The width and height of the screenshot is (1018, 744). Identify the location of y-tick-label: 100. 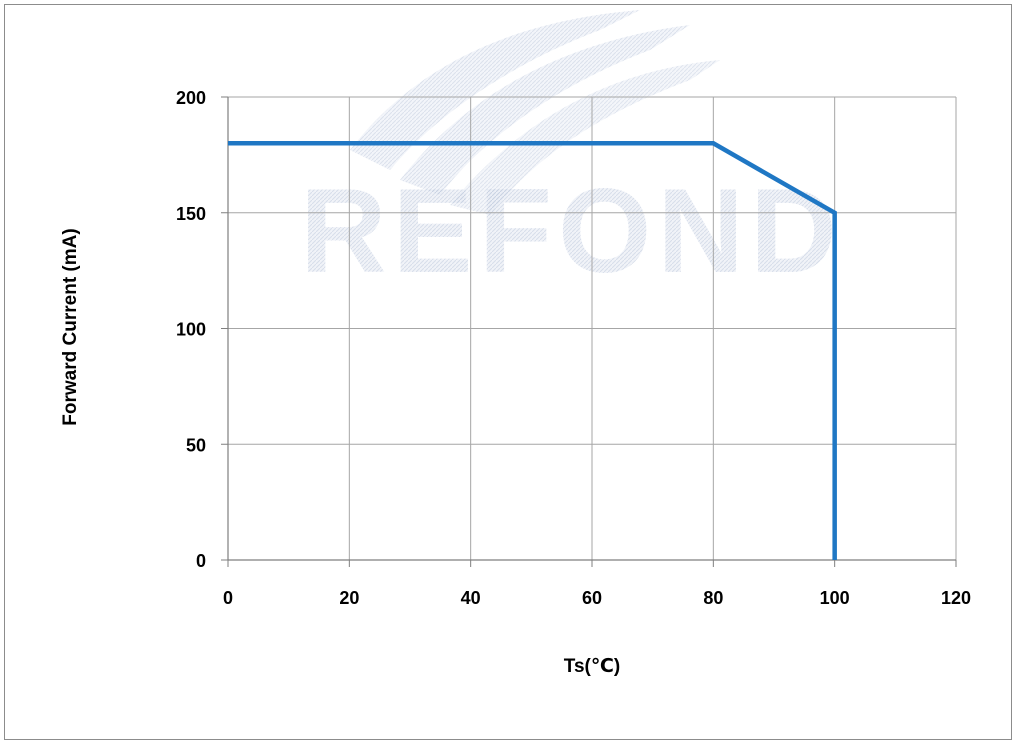
(191, 330).